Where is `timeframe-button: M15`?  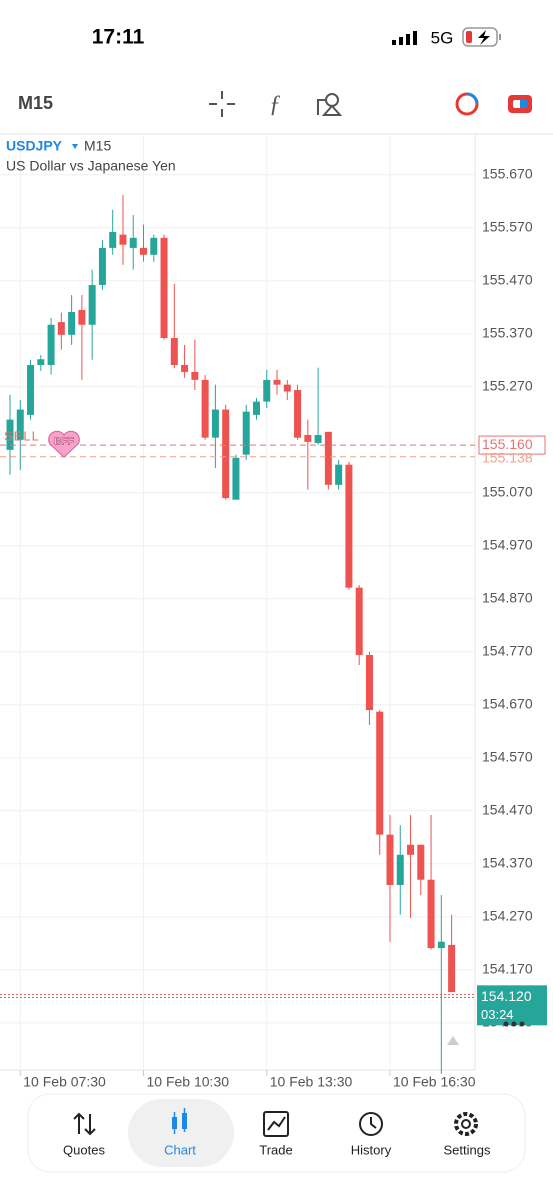
timeframe-button: M15 is located at coordinates (35, 103).